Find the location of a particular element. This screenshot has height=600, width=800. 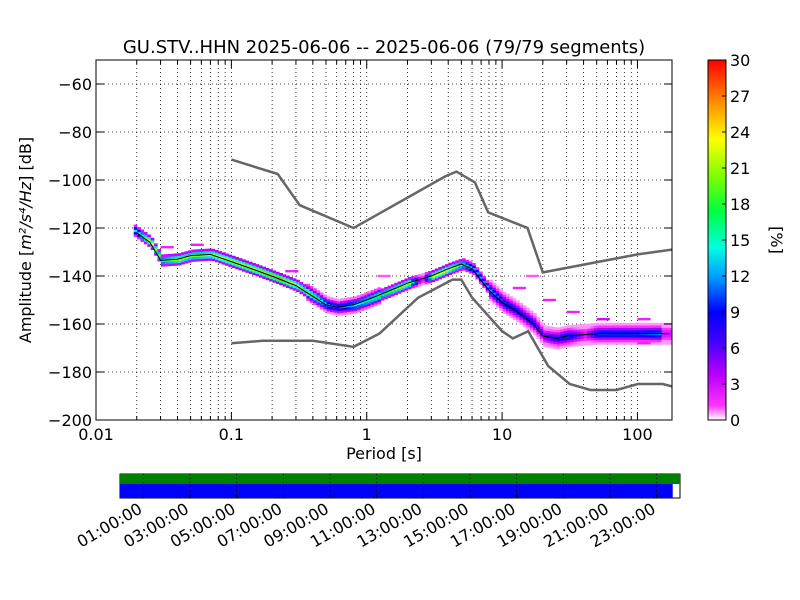

x-tick-label: 0.1 is located at coordinates (231, 434).